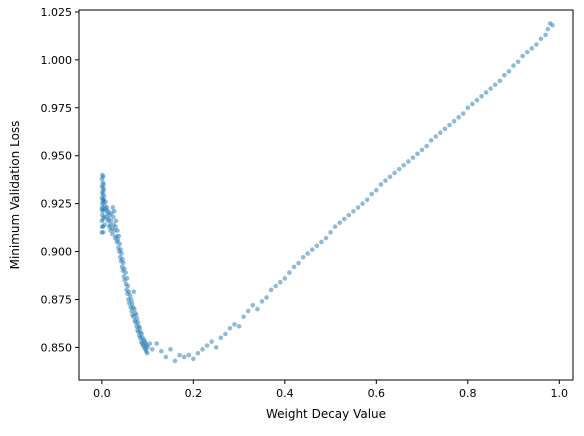  Describe the element at coordinates (57, 347) in the screenshot. I see `y-tick-label: 0.850` at that location.